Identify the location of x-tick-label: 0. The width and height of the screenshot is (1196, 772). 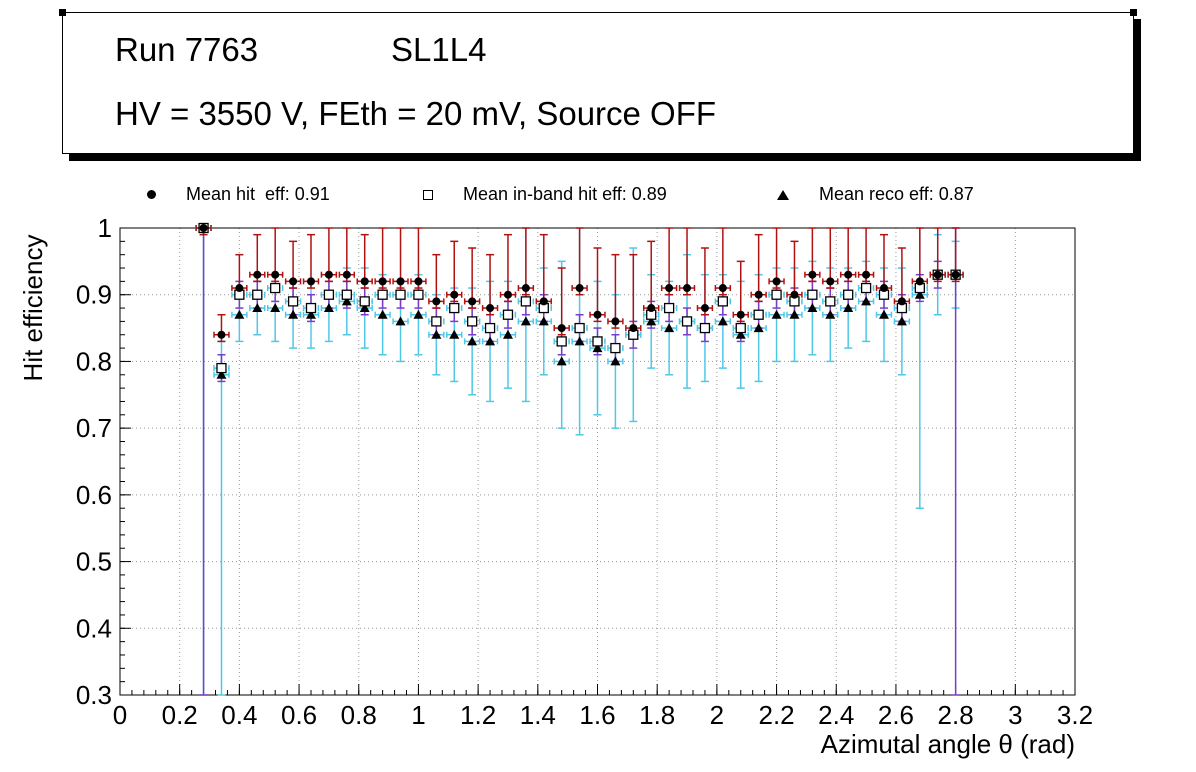
(120, 715).